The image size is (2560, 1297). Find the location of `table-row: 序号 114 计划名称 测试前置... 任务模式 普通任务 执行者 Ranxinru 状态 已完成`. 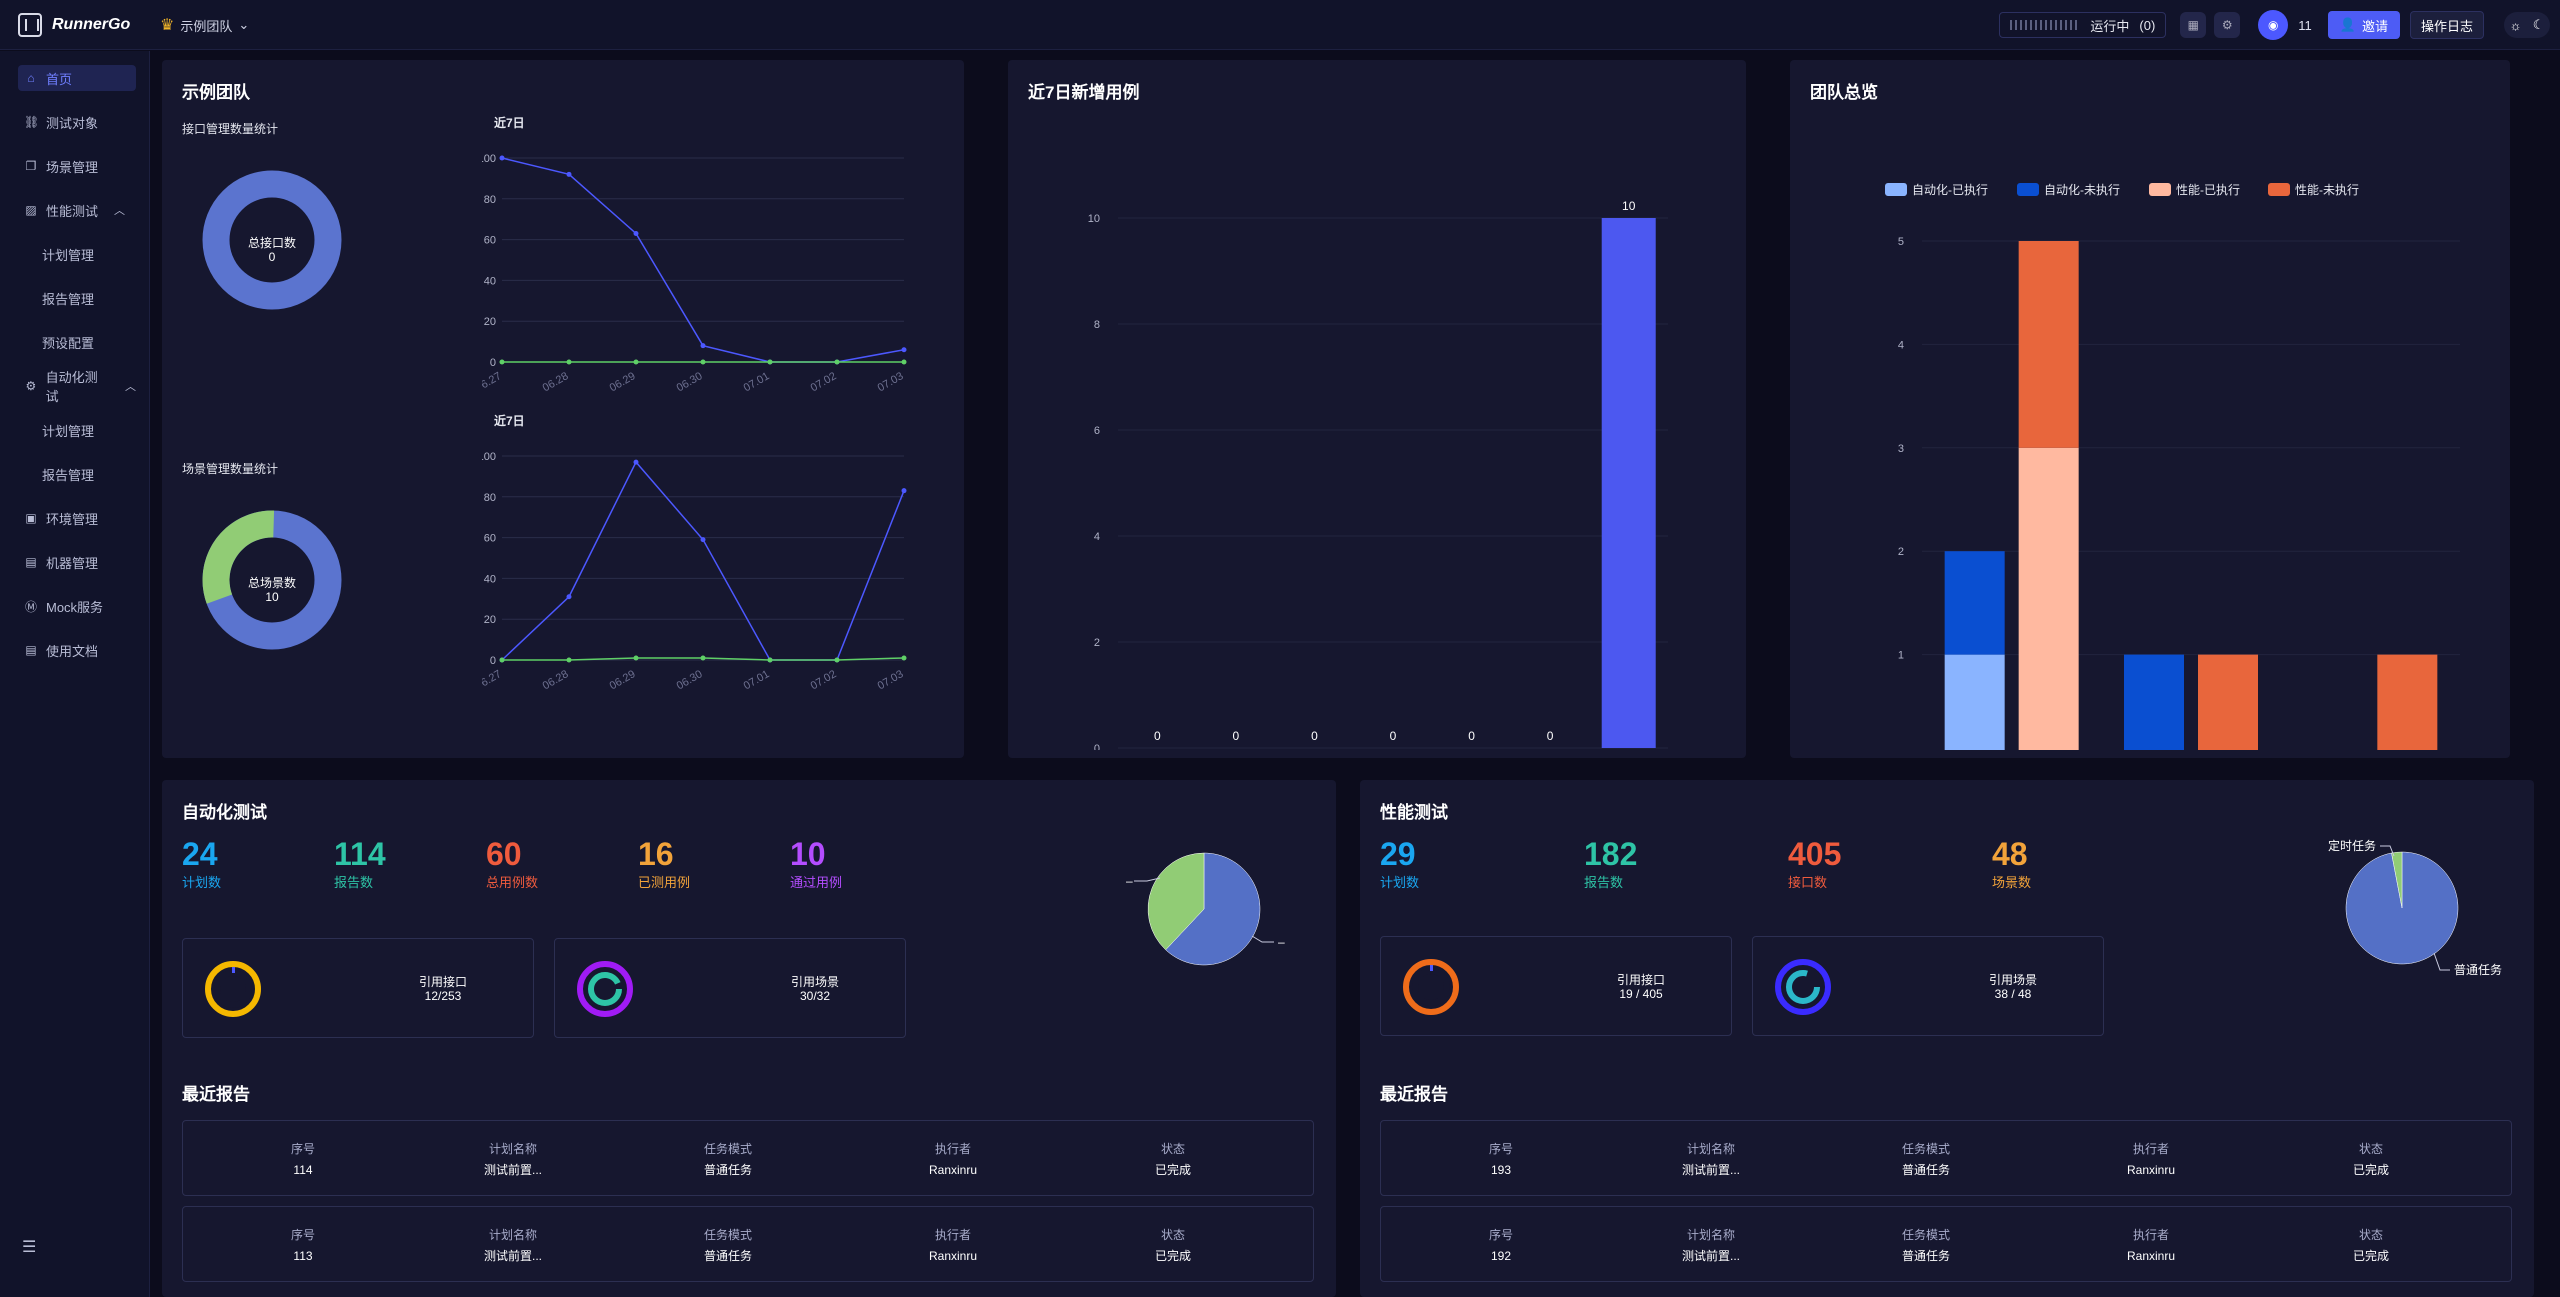

table-row: 序号 114 计划名称 测试前置... 任务模式 普通任务 执行者 Ranxinru 状态 已完成 is located at coordinates (748, 1158).